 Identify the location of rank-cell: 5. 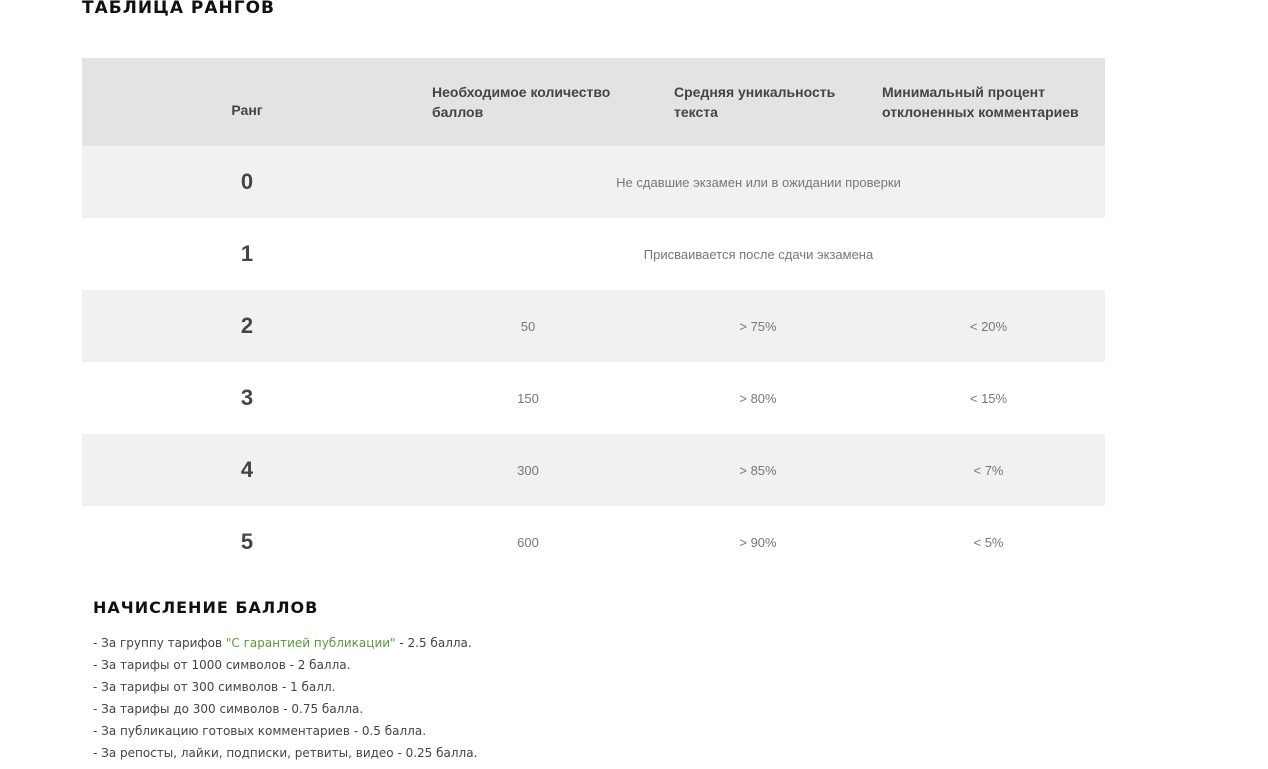
(247, 541).